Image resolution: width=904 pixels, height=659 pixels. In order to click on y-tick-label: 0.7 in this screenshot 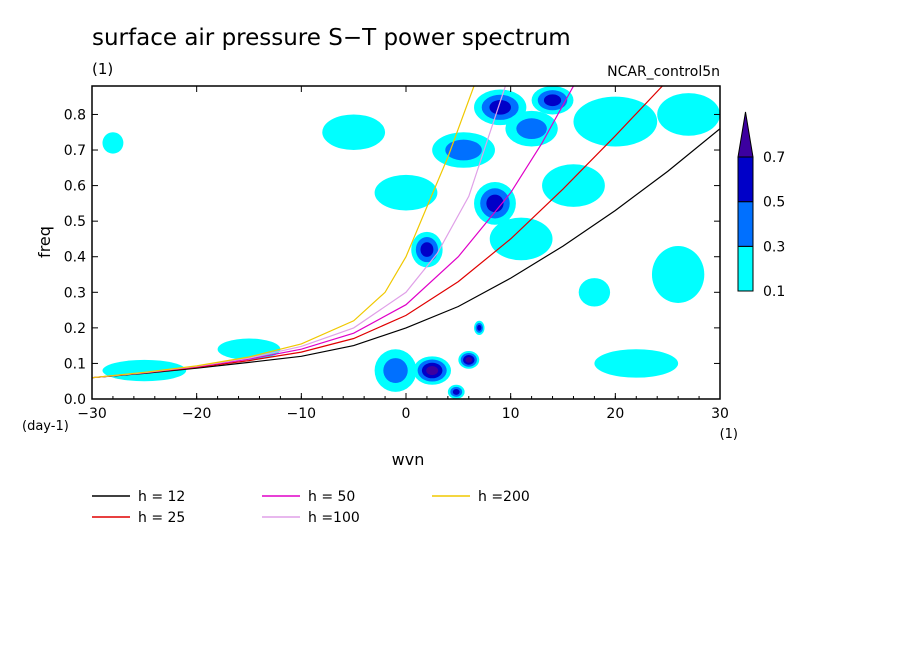, I will do `click(75, 151)`.